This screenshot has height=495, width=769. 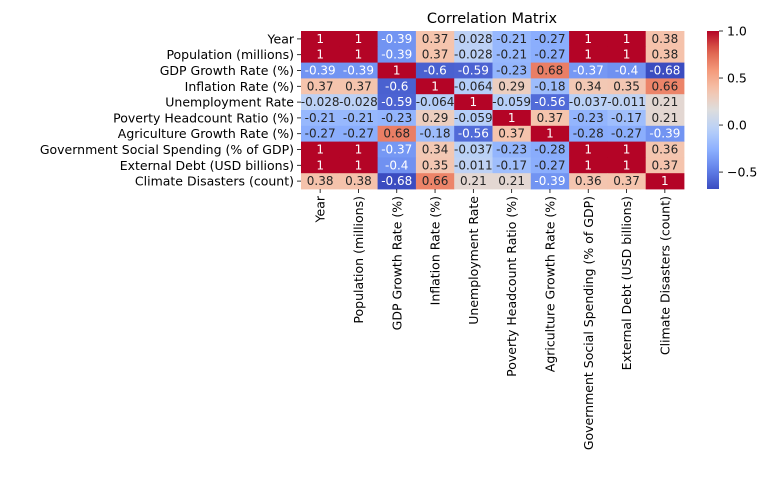 What do you see at coordinates (626, 71) in the screenshot?
I see `cell-annotation: -0.4` at bounding box center [626, 71].